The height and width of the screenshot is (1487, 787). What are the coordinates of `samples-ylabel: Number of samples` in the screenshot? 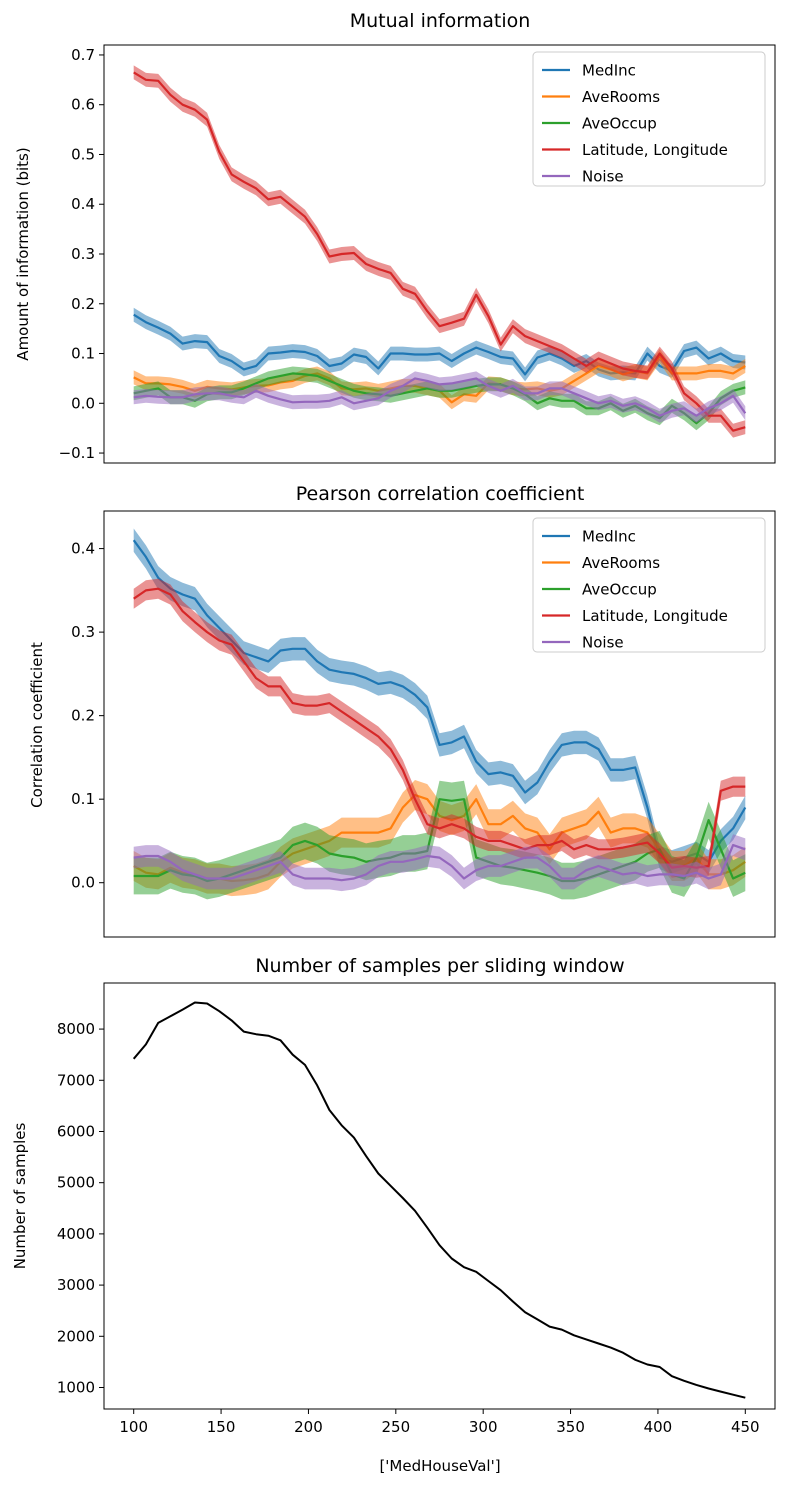 It's located at (20, 1196).